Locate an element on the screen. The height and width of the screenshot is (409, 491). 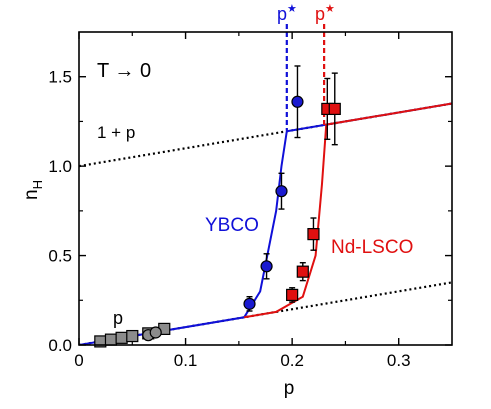
y-tick-label: 0.5 is located at coordinates (60, 256).